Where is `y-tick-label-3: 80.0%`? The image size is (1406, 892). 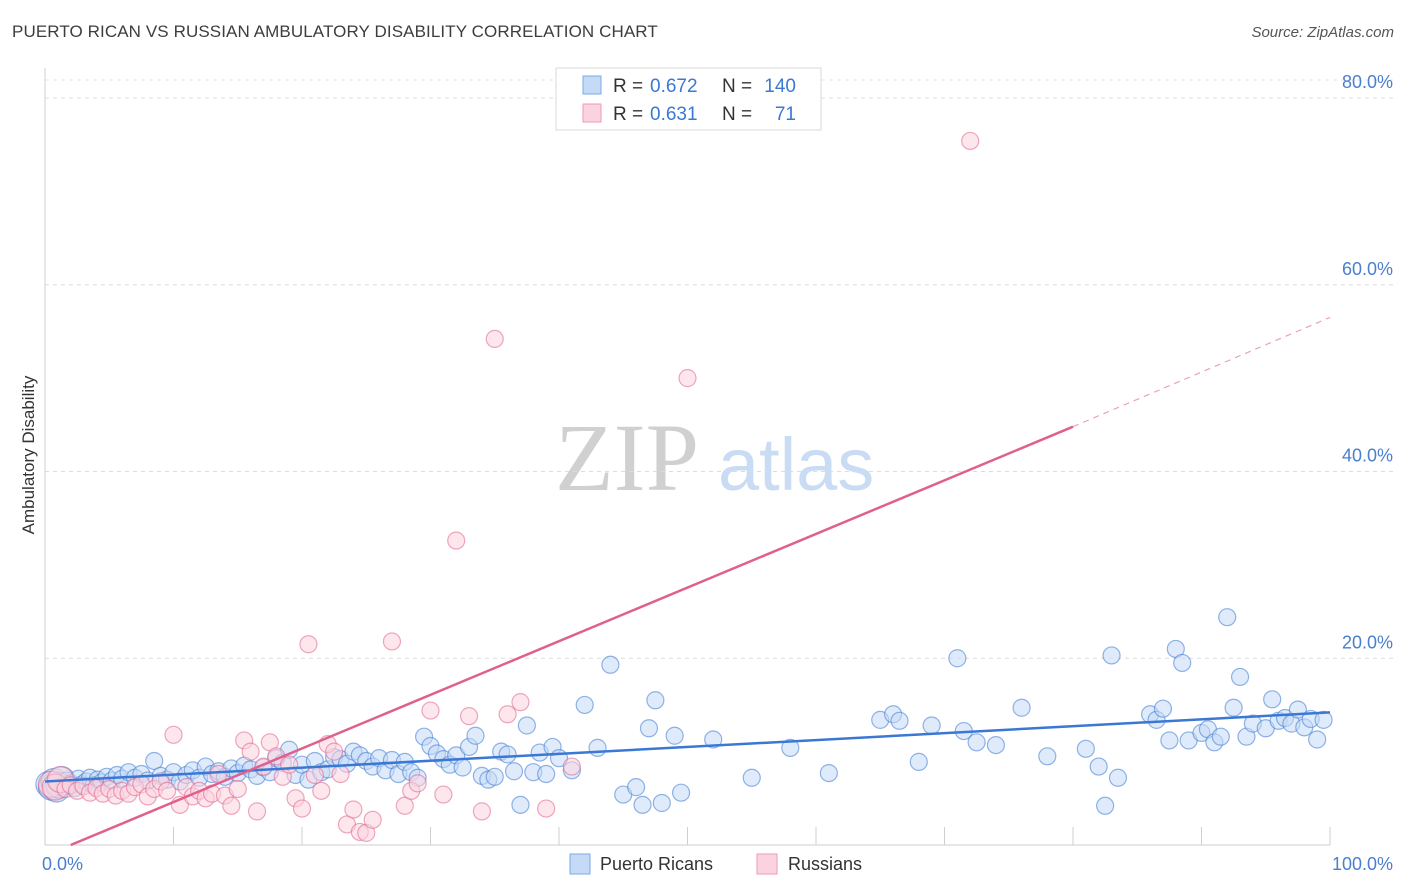 y-tick-label-3: 80.0% is located at coordinates (1367, 82).